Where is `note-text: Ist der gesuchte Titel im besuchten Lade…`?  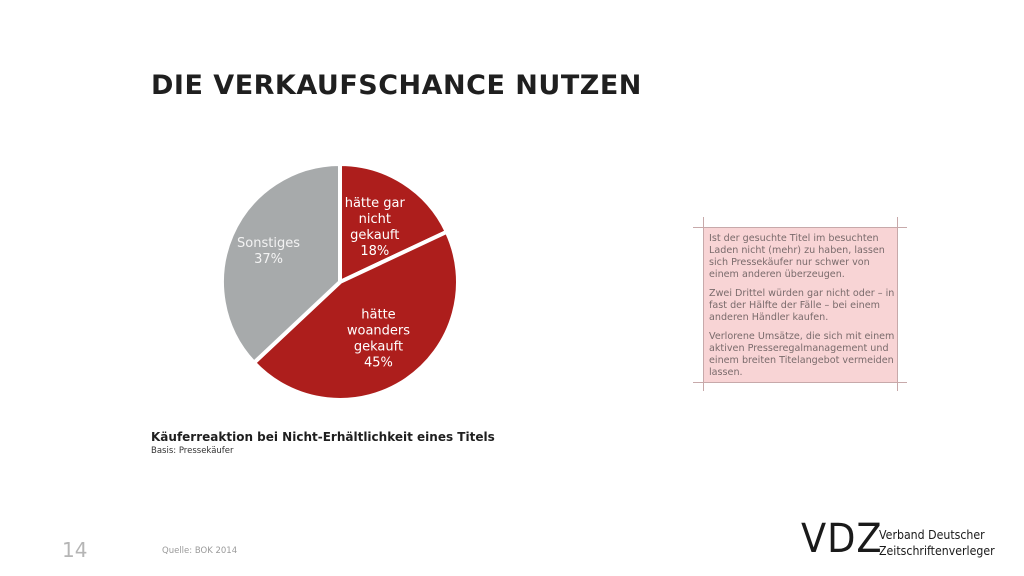
note-text: Ist der gesuchte Titel im besuchten Lade… is located at coordinates (803, 309).